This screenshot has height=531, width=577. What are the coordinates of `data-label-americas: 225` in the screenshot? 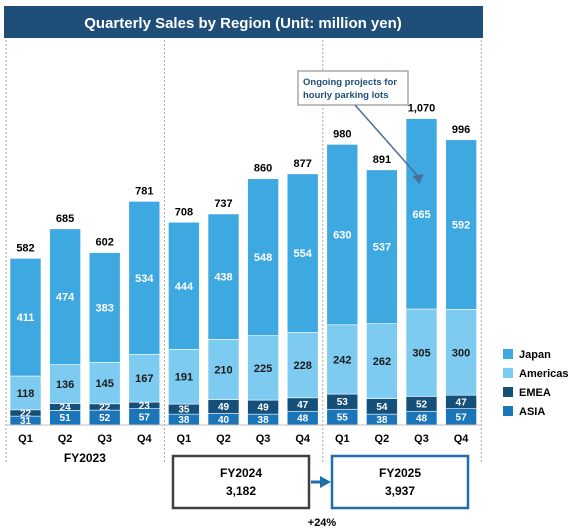 It's located at (263, 369).